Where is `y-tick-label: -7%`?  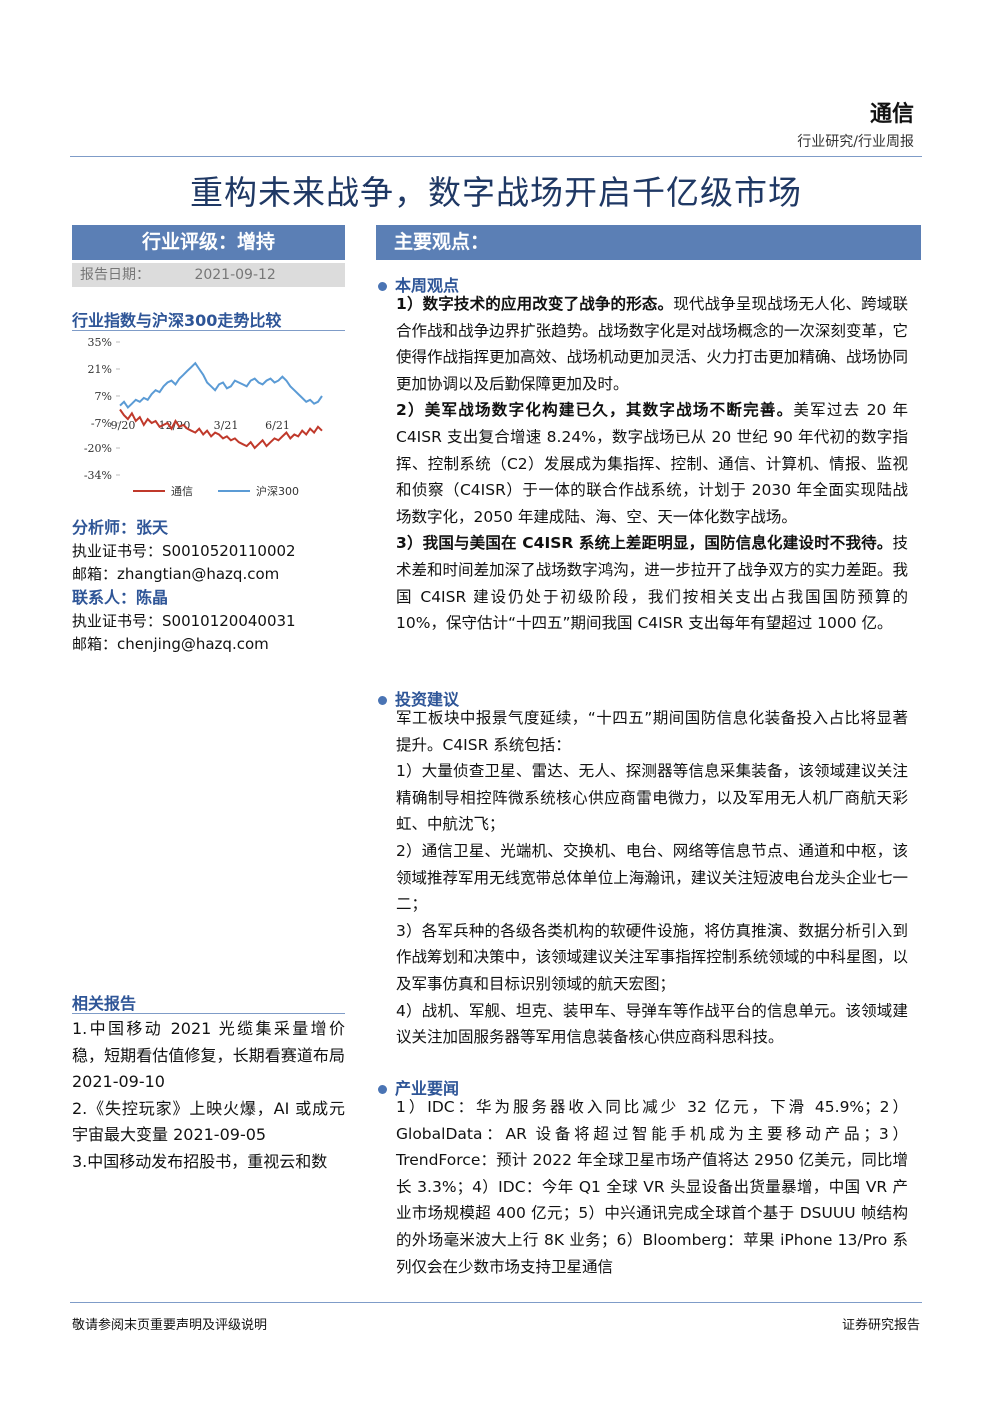 y-tick-label: -7% is located at coordinates (101, 423).